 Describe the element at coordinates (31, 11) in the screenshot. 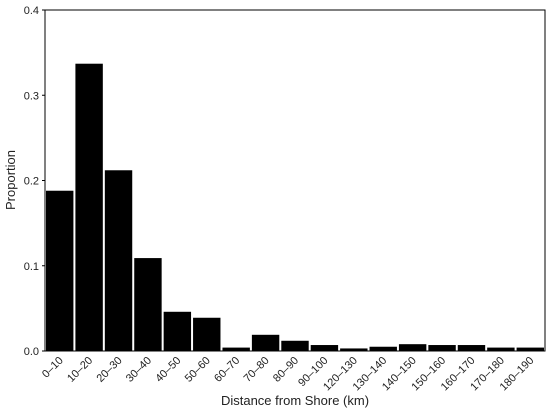

I see `y-tick-label: 0.4` at that location.